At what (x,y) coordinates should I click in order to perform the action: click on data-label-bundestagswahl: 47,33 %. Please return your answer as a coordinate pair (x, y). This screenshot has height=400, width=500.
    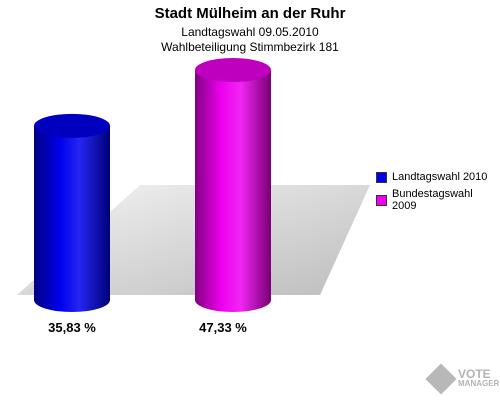
    Looking at the image, I should click on (223, 327).